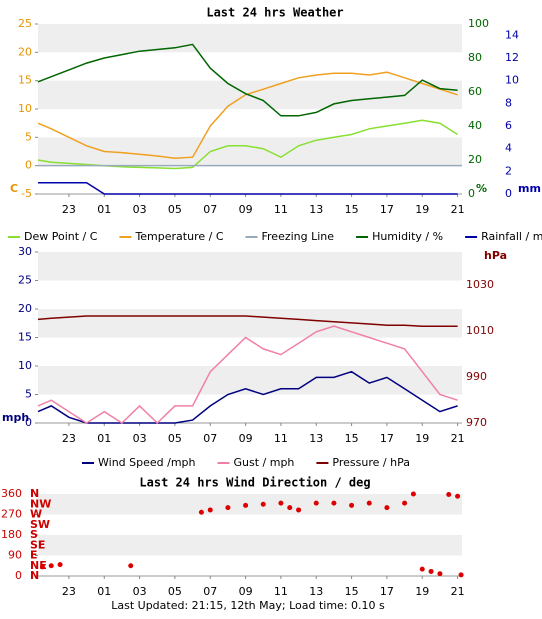  I want to click on y-tick-label: 30, so click(25, 251).